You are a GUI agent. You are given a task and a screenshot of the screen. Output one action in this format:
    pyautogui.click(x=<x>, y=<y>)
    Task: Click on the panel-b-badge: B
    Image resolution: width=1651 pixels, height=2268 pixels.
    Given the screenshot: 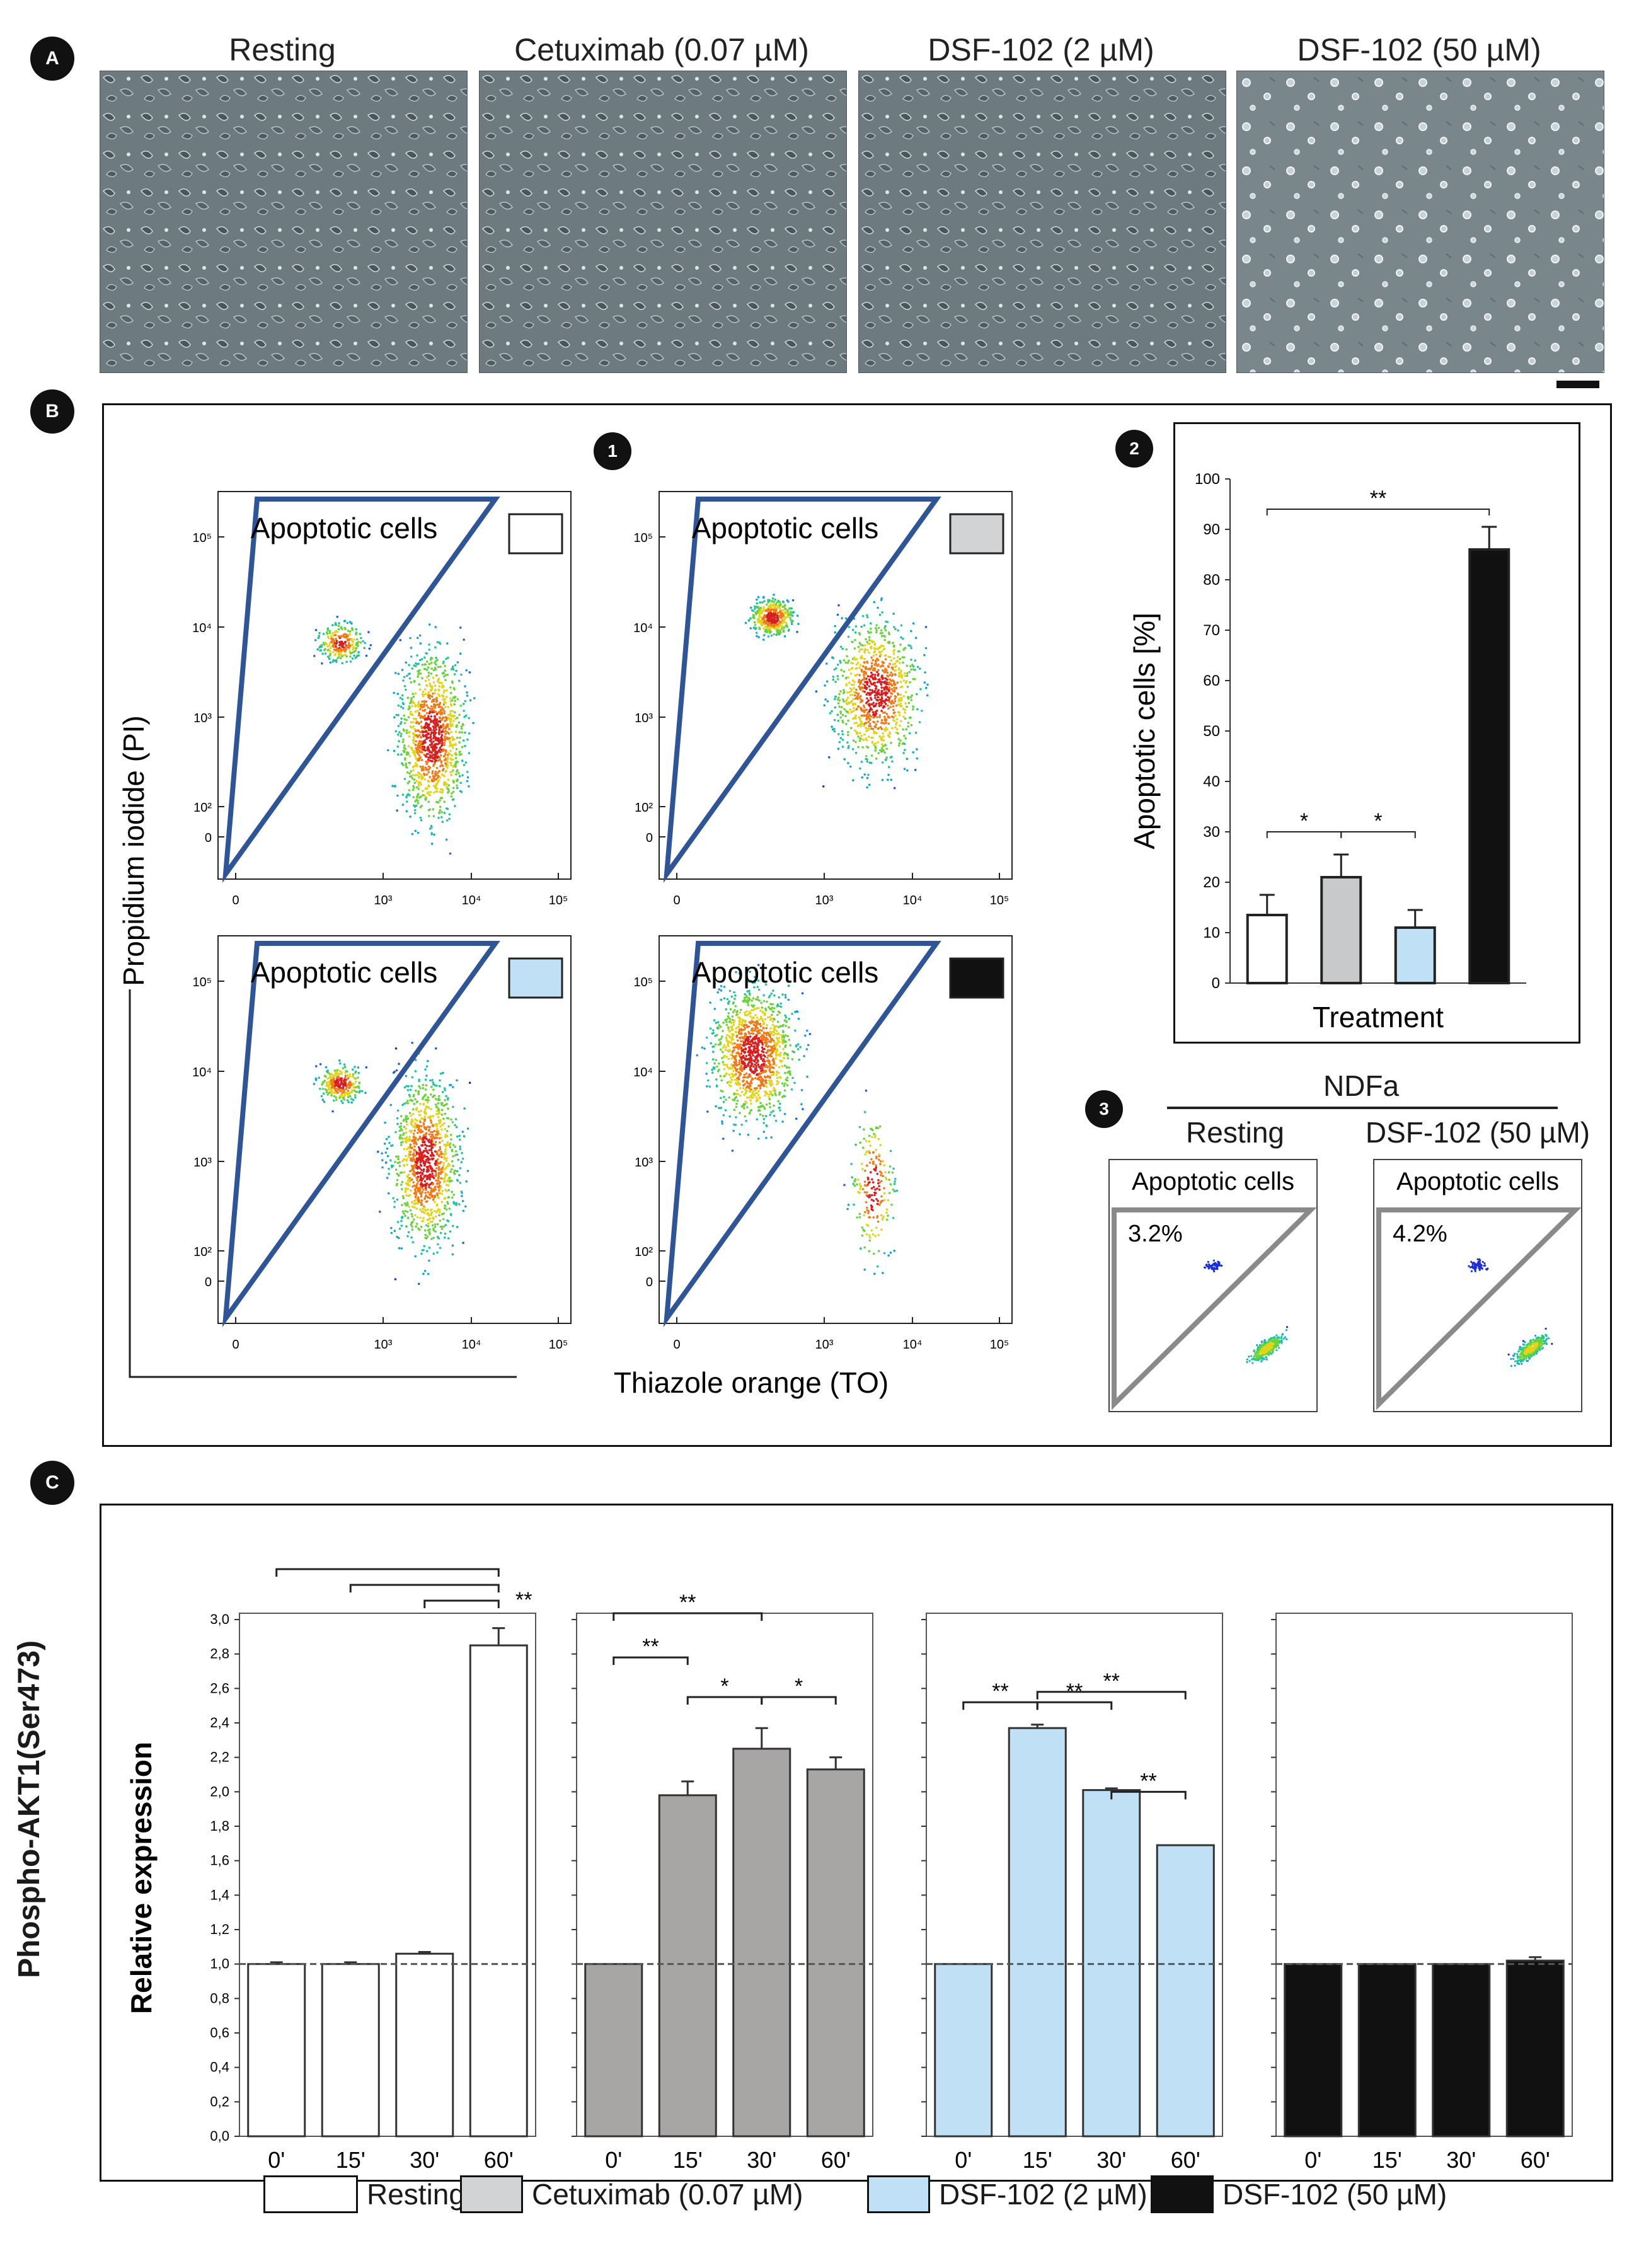 What is the action you would take?
    pyautogui.click(x=52, y=411)
    